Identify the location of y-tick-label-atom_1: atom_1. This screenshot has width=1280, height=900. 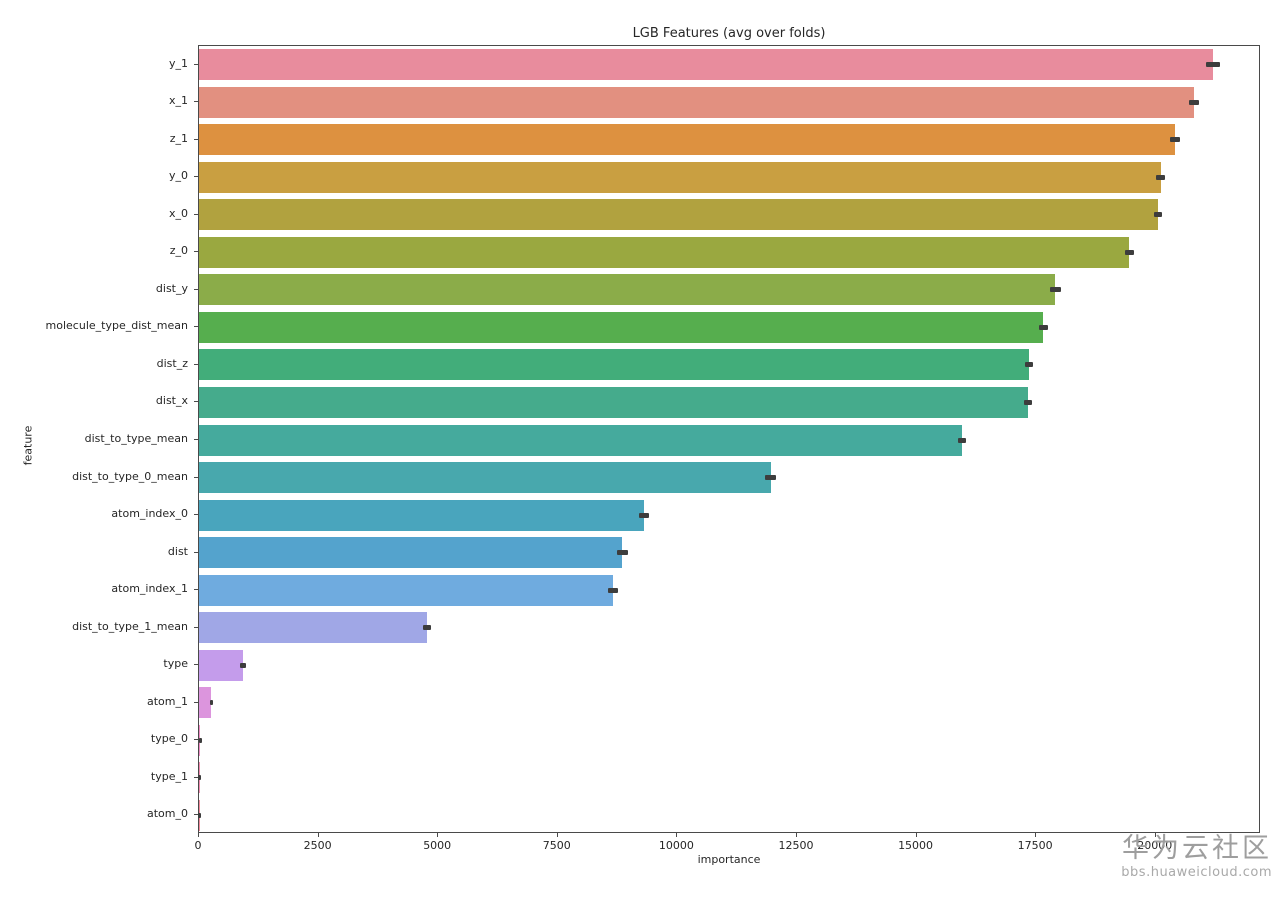
(167, 701).